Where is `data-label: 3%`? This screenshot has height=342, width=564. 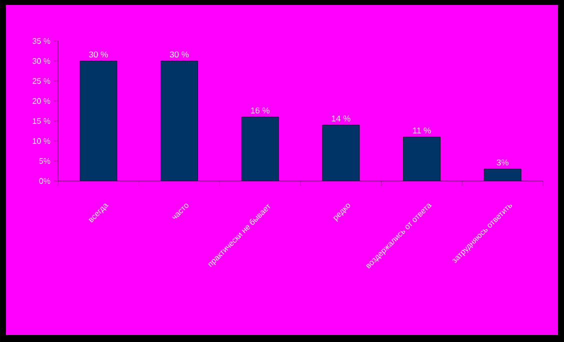 data-label: 3% is located at coordinates (502, 162).